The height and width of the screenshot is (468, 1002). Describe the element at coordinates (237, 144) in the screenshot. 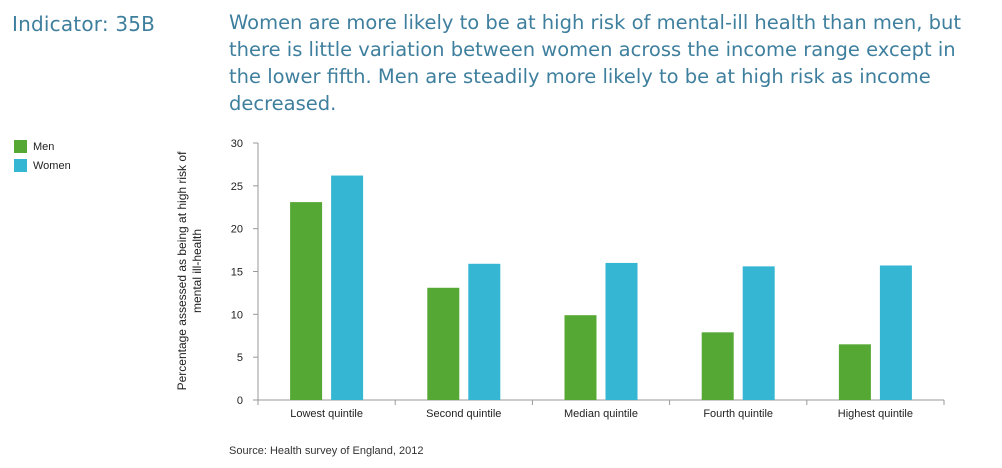

I see `y-tick-label: 30` at that location.